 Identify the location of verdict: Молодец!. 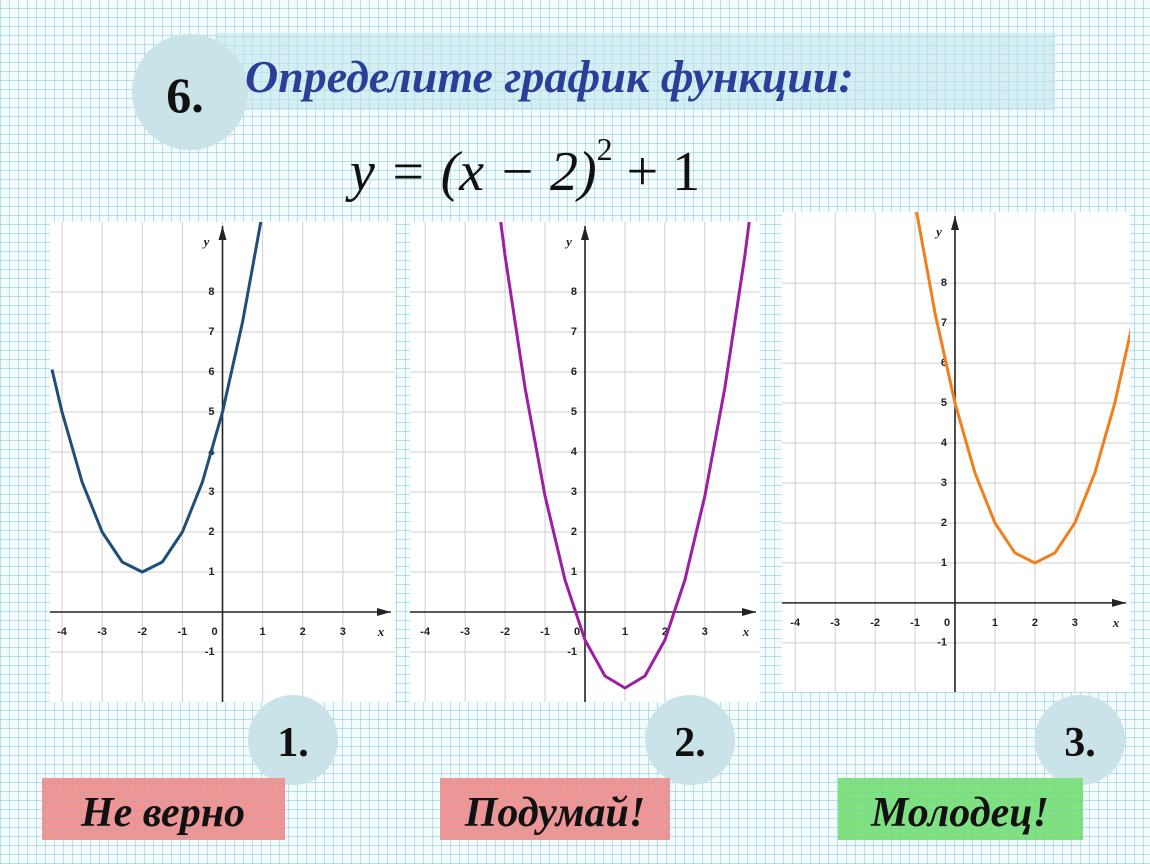
(959, 813).